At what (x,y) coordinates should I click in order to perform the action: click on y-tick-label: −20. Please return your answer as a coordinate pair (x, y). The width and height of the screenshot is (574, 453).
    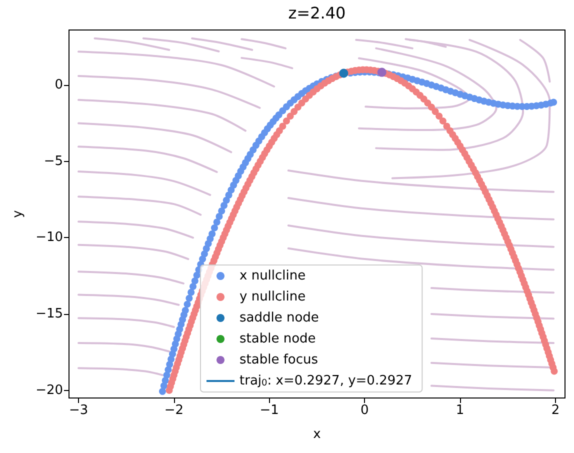
    Looking at the image, I should click on (49, 390).